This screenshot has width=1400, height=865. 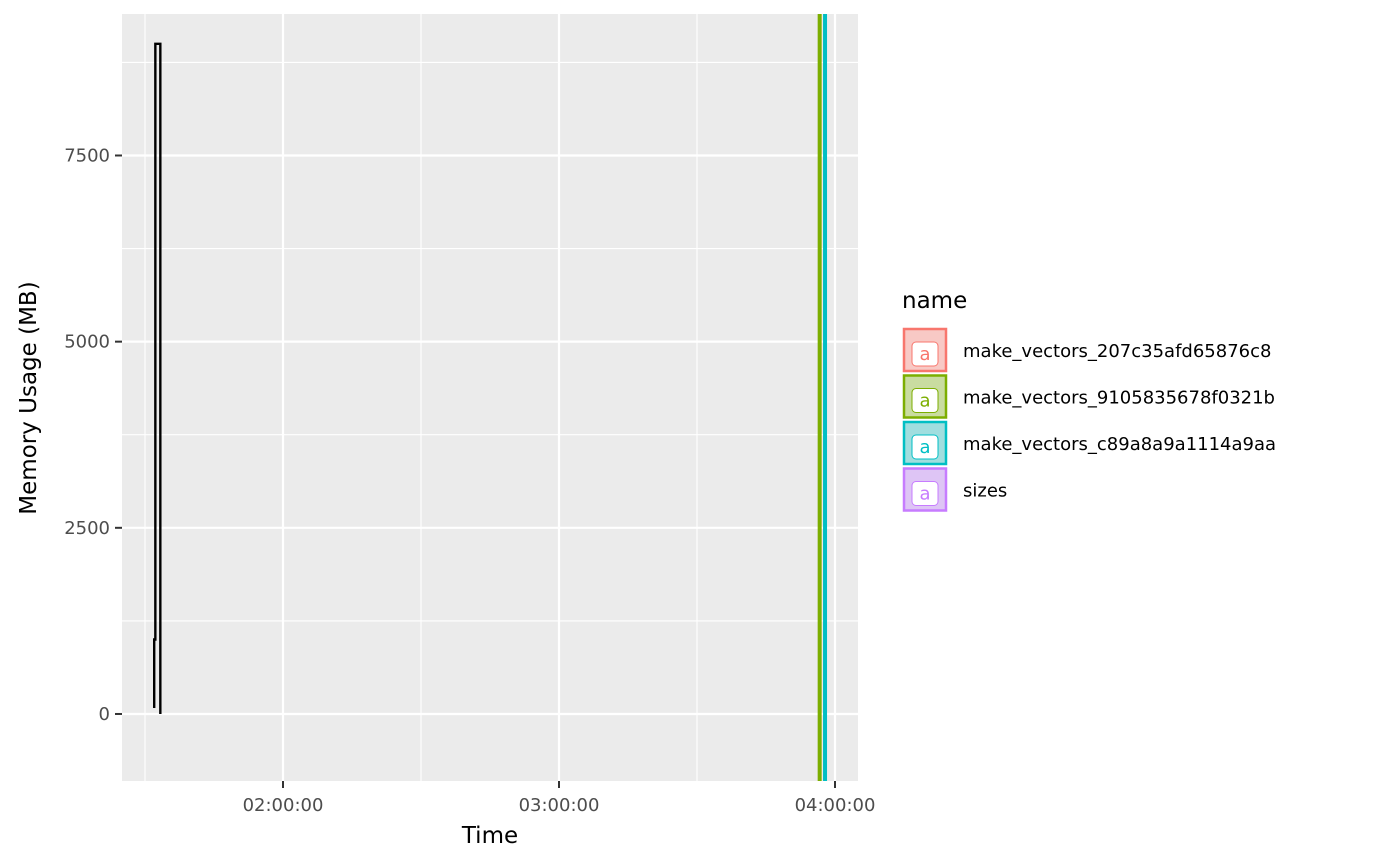 I want to click on y-tick-label: 7500, so click(x=87, y=155).